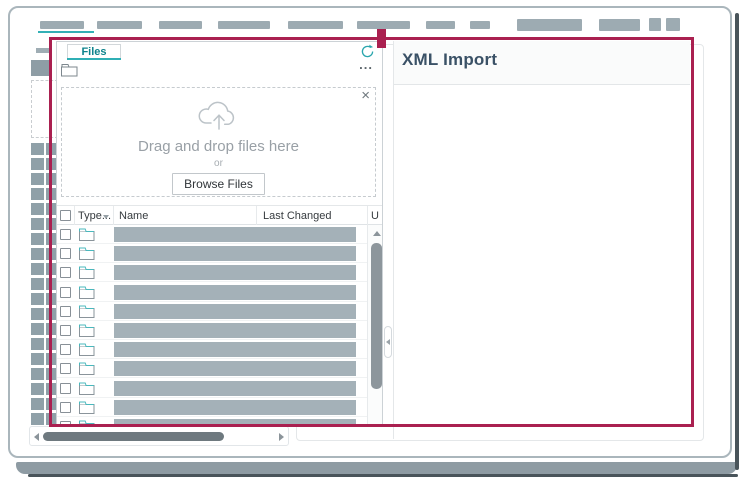 Image resolution: width=742 pixels, height=479 pixels. I want to click on sort-desc-icon, so click(106, 217).